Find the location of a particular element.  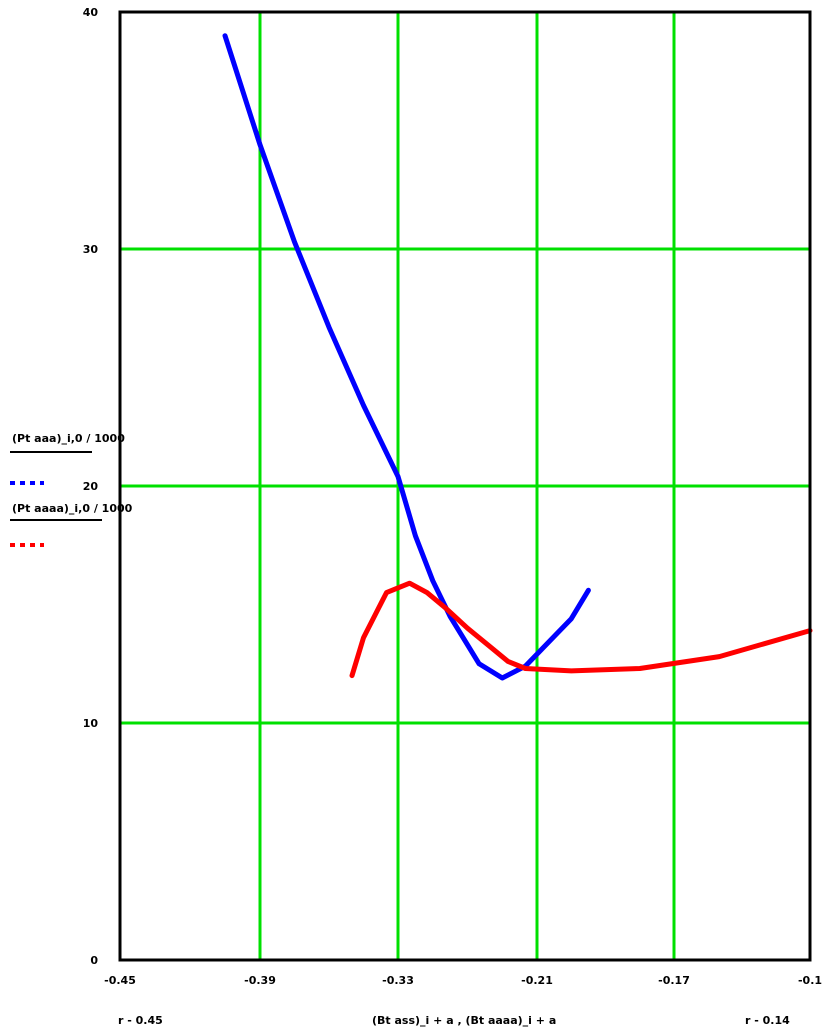

x-tick-label: -0.45 is located at coordinates (120, 980).